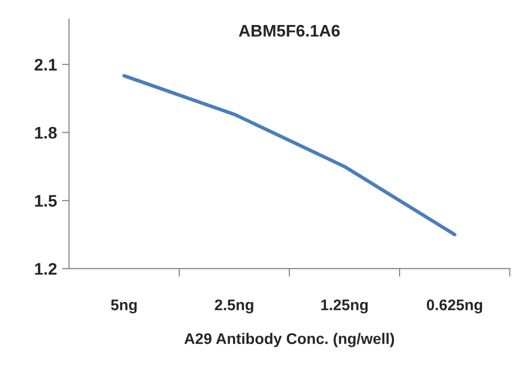  I want to click on x-tick-label: 2.5ng, so click(234, 306).